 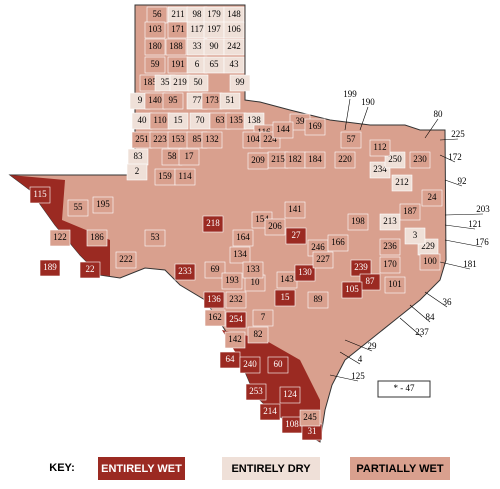 What do you see at coordinates (360, 359) in the screenshot?
I see `callout-number: 4` at bounding box center [360, 359].